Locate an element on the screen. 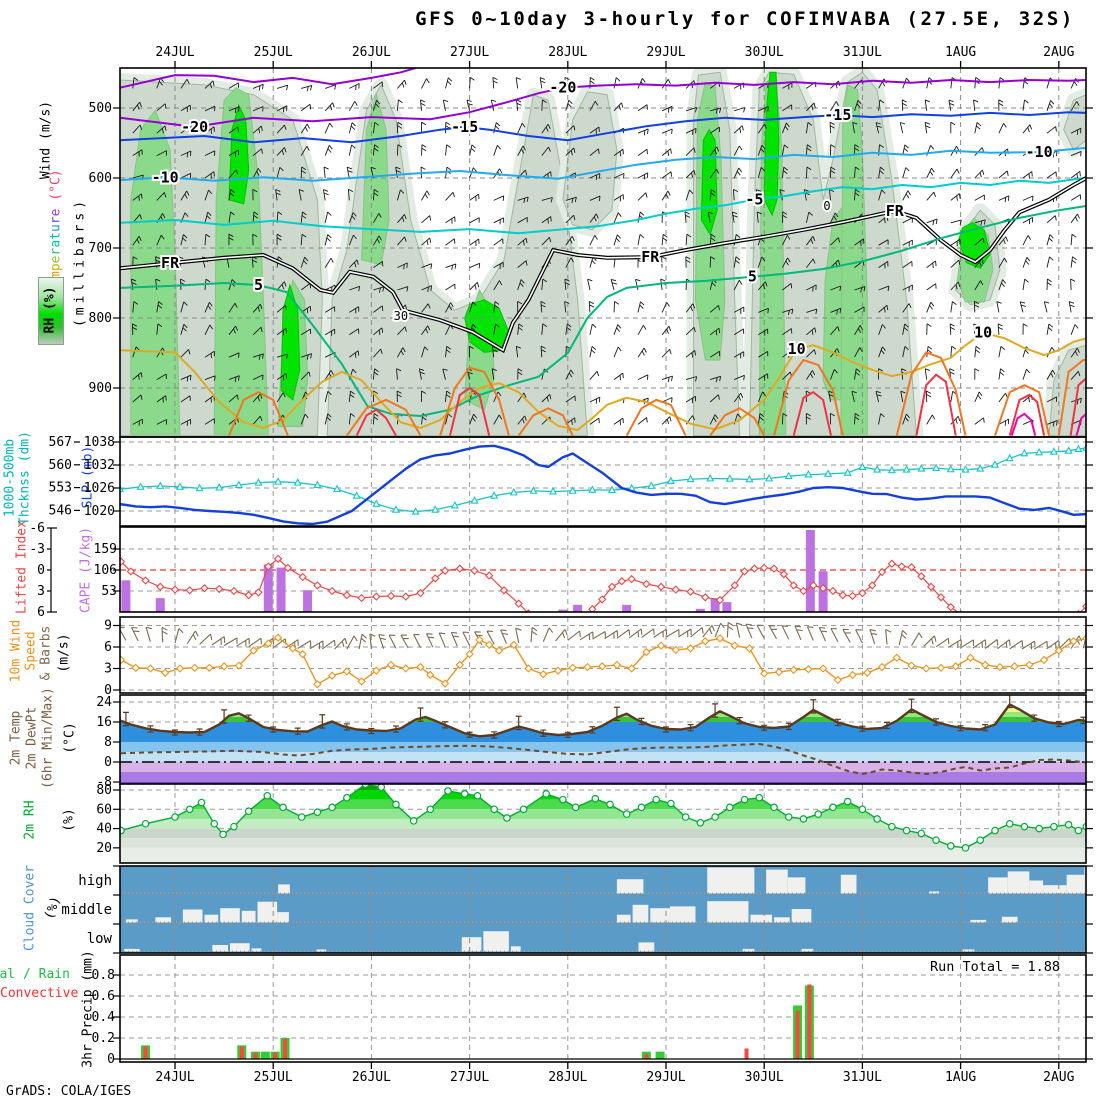 The image size is (1100, 1100). temp2m-panel is located at coordinates (603, 739).